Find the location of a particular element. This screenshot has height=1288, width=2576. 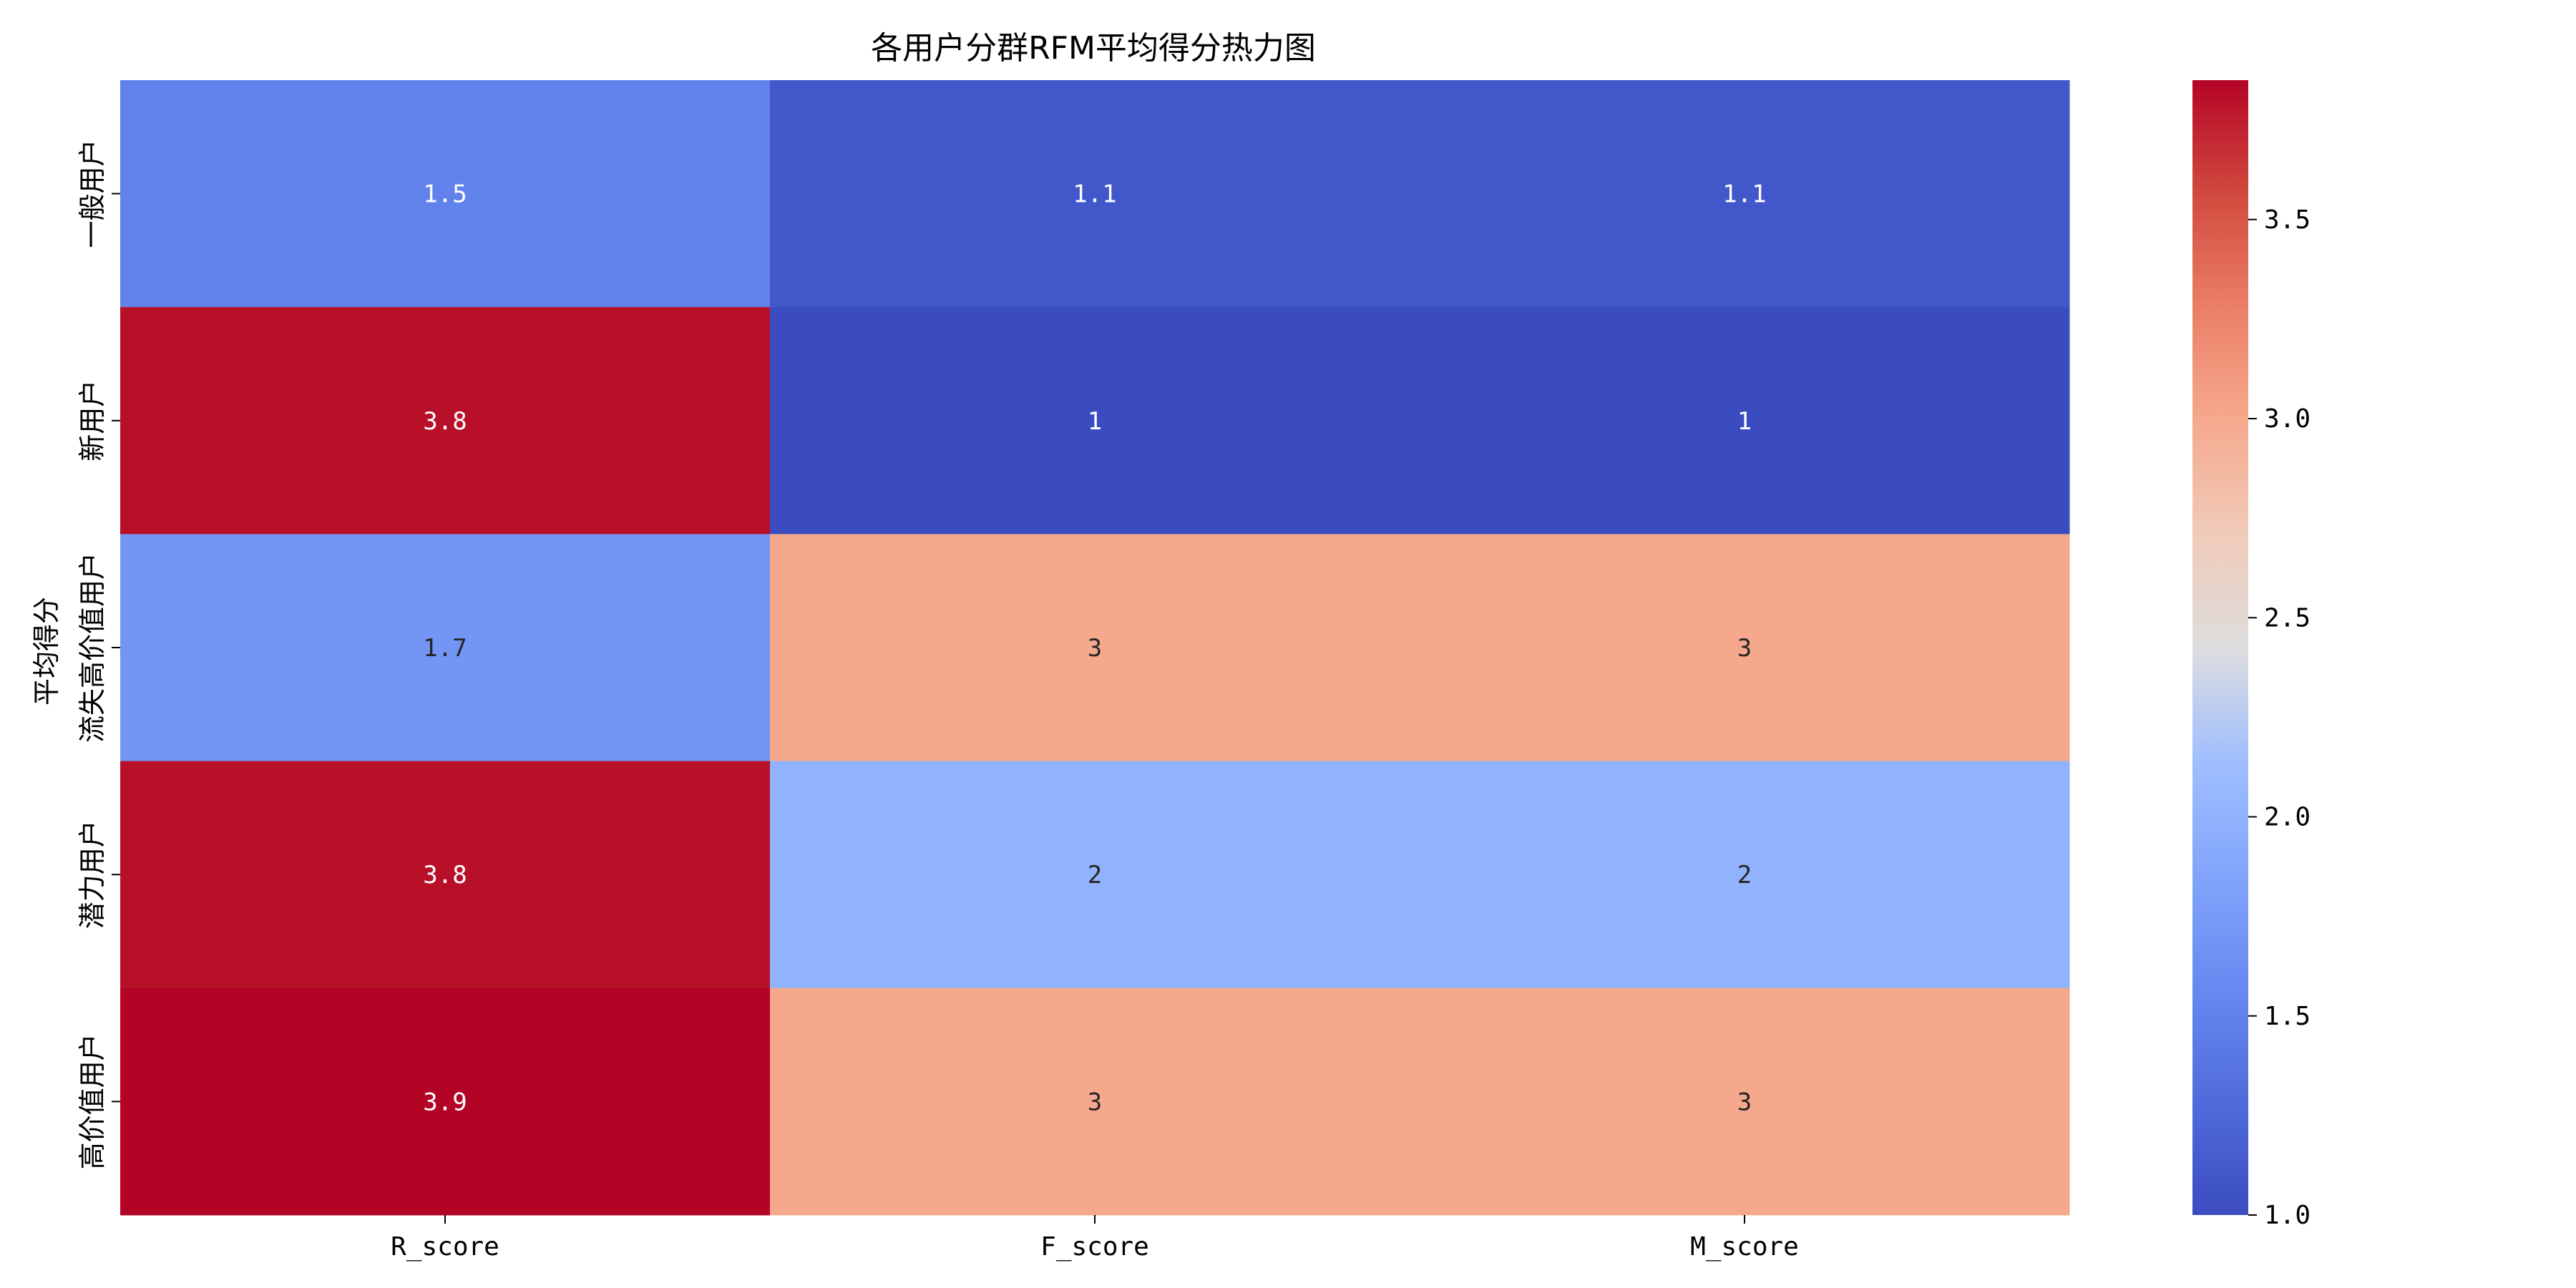

cell-annotation: 1.7 is located at coordinates (445, 648).